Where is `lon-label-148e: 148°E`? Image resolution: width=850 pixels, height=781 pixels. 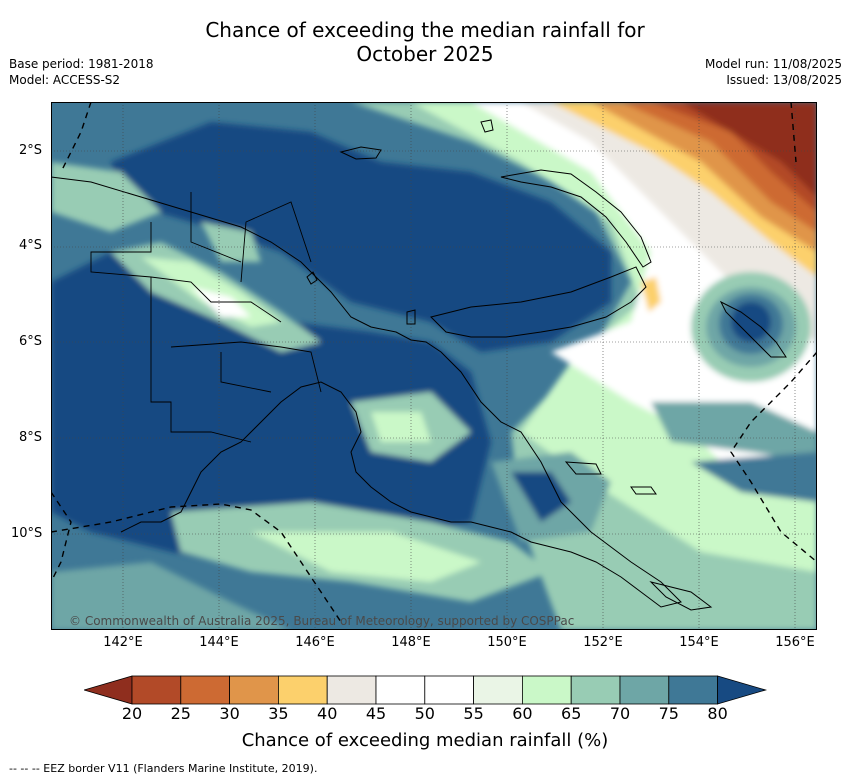 lon-label-148e: 148°E is located at coordinates (411, 642).